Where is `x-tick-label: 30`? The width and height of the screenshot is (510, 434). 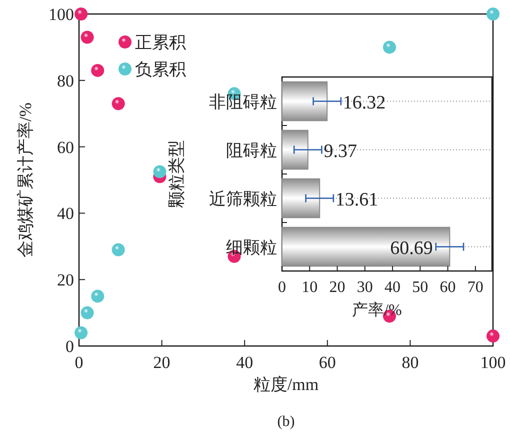 x-tick-label: 30 is located at coordinates (364, 287).